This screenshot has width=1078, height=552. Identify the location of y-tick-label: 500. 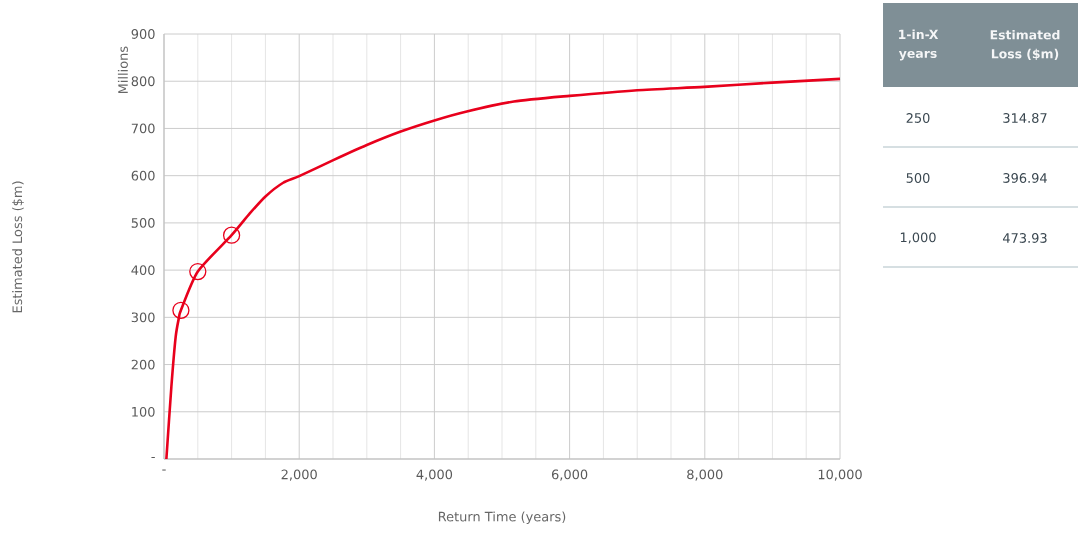
(143, 222).